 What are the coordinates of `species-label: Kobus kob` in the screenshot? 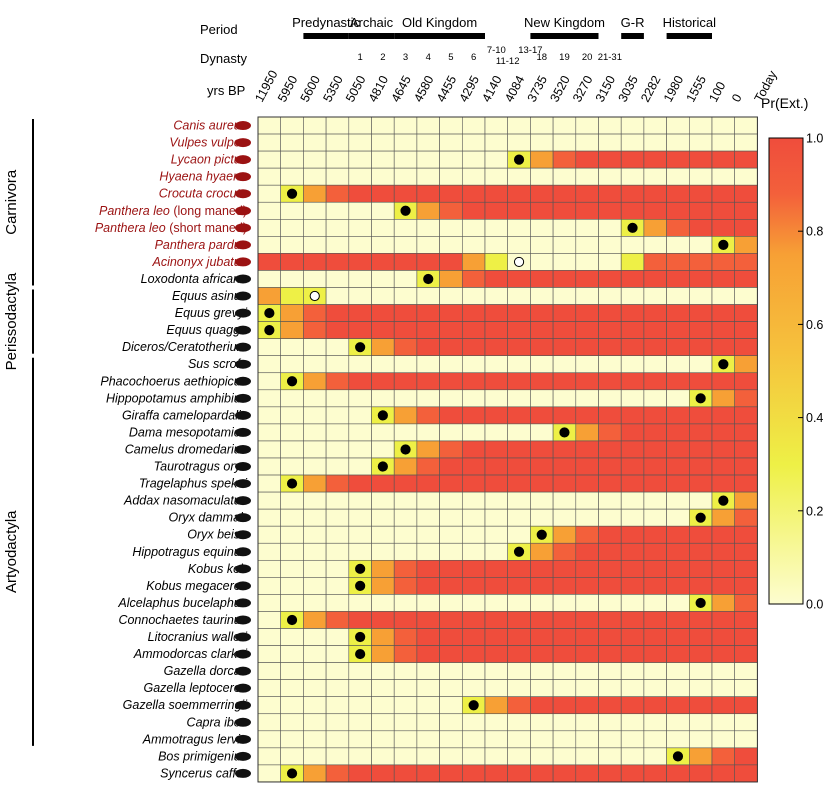 It's located at (217, 569).